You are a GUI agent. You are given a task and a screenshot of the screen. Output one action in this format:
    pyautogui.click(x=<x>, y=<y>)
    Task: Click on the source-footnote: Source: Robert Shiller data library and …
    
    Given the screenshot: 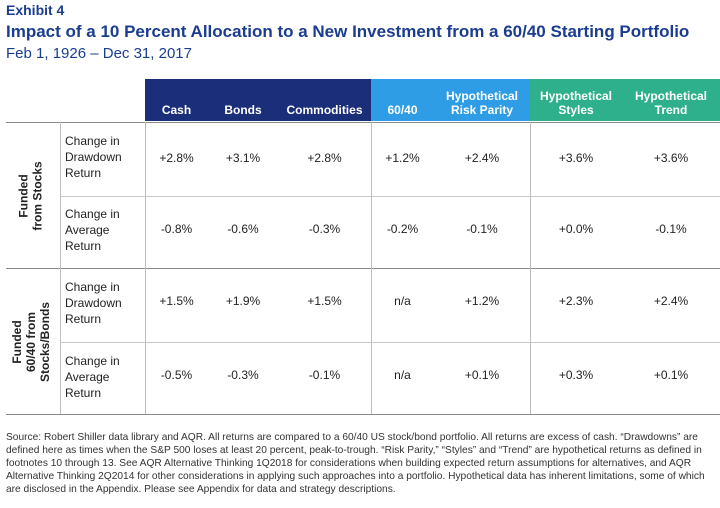 What is the action you would take?
    pyautogui.click(x=355, y=463)
    